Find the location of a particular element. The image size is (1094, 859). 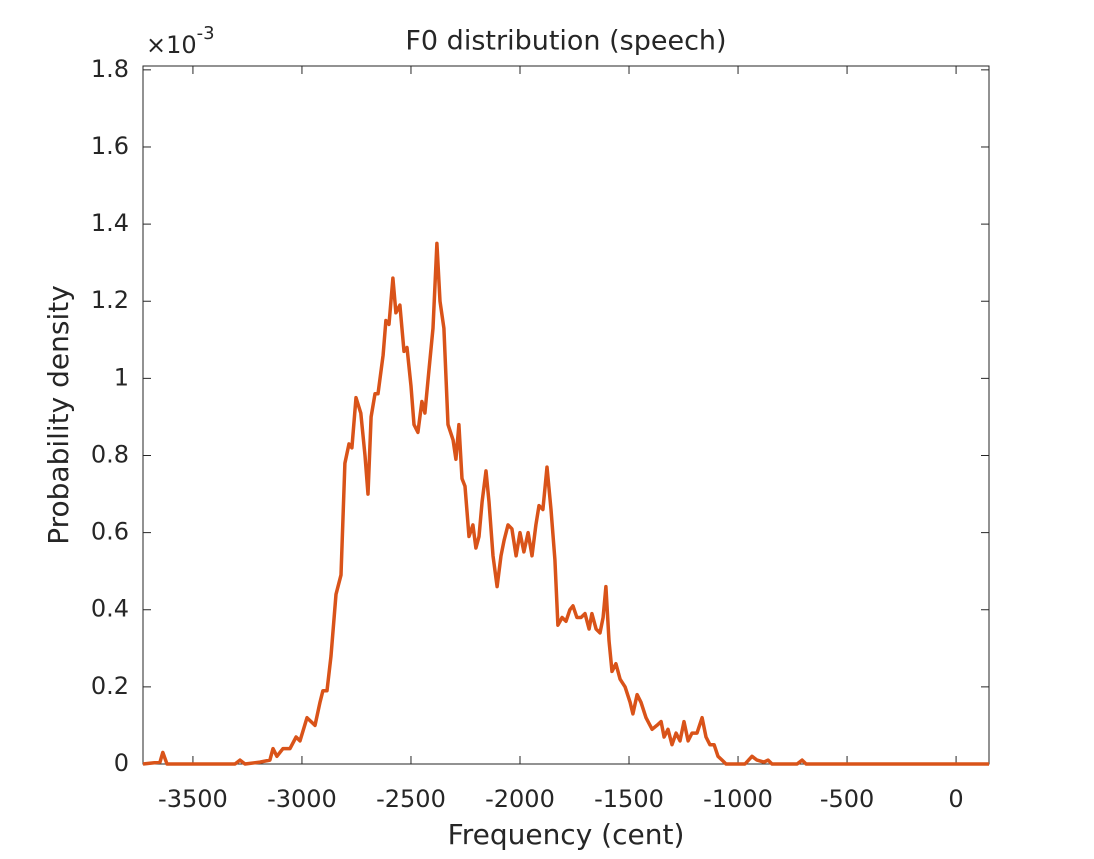

x-axis-label: Frequency (cent) is located at coordinates (566, 834).